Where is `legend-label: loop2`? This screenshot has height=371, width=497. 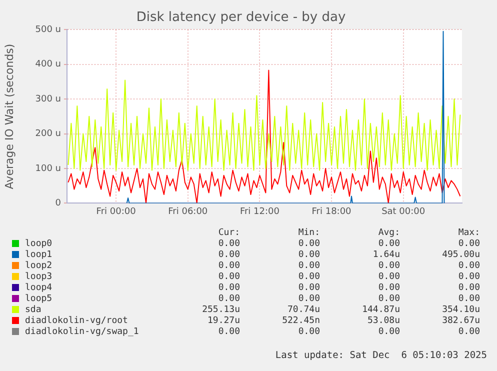
legend-label: loop2 is located at coordinates (39, 266).